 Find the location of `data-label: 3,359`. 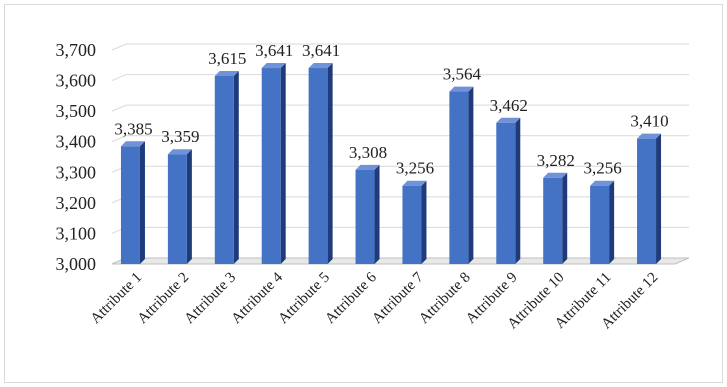

data-label: 3,359 is located at coordinates (180, 136).